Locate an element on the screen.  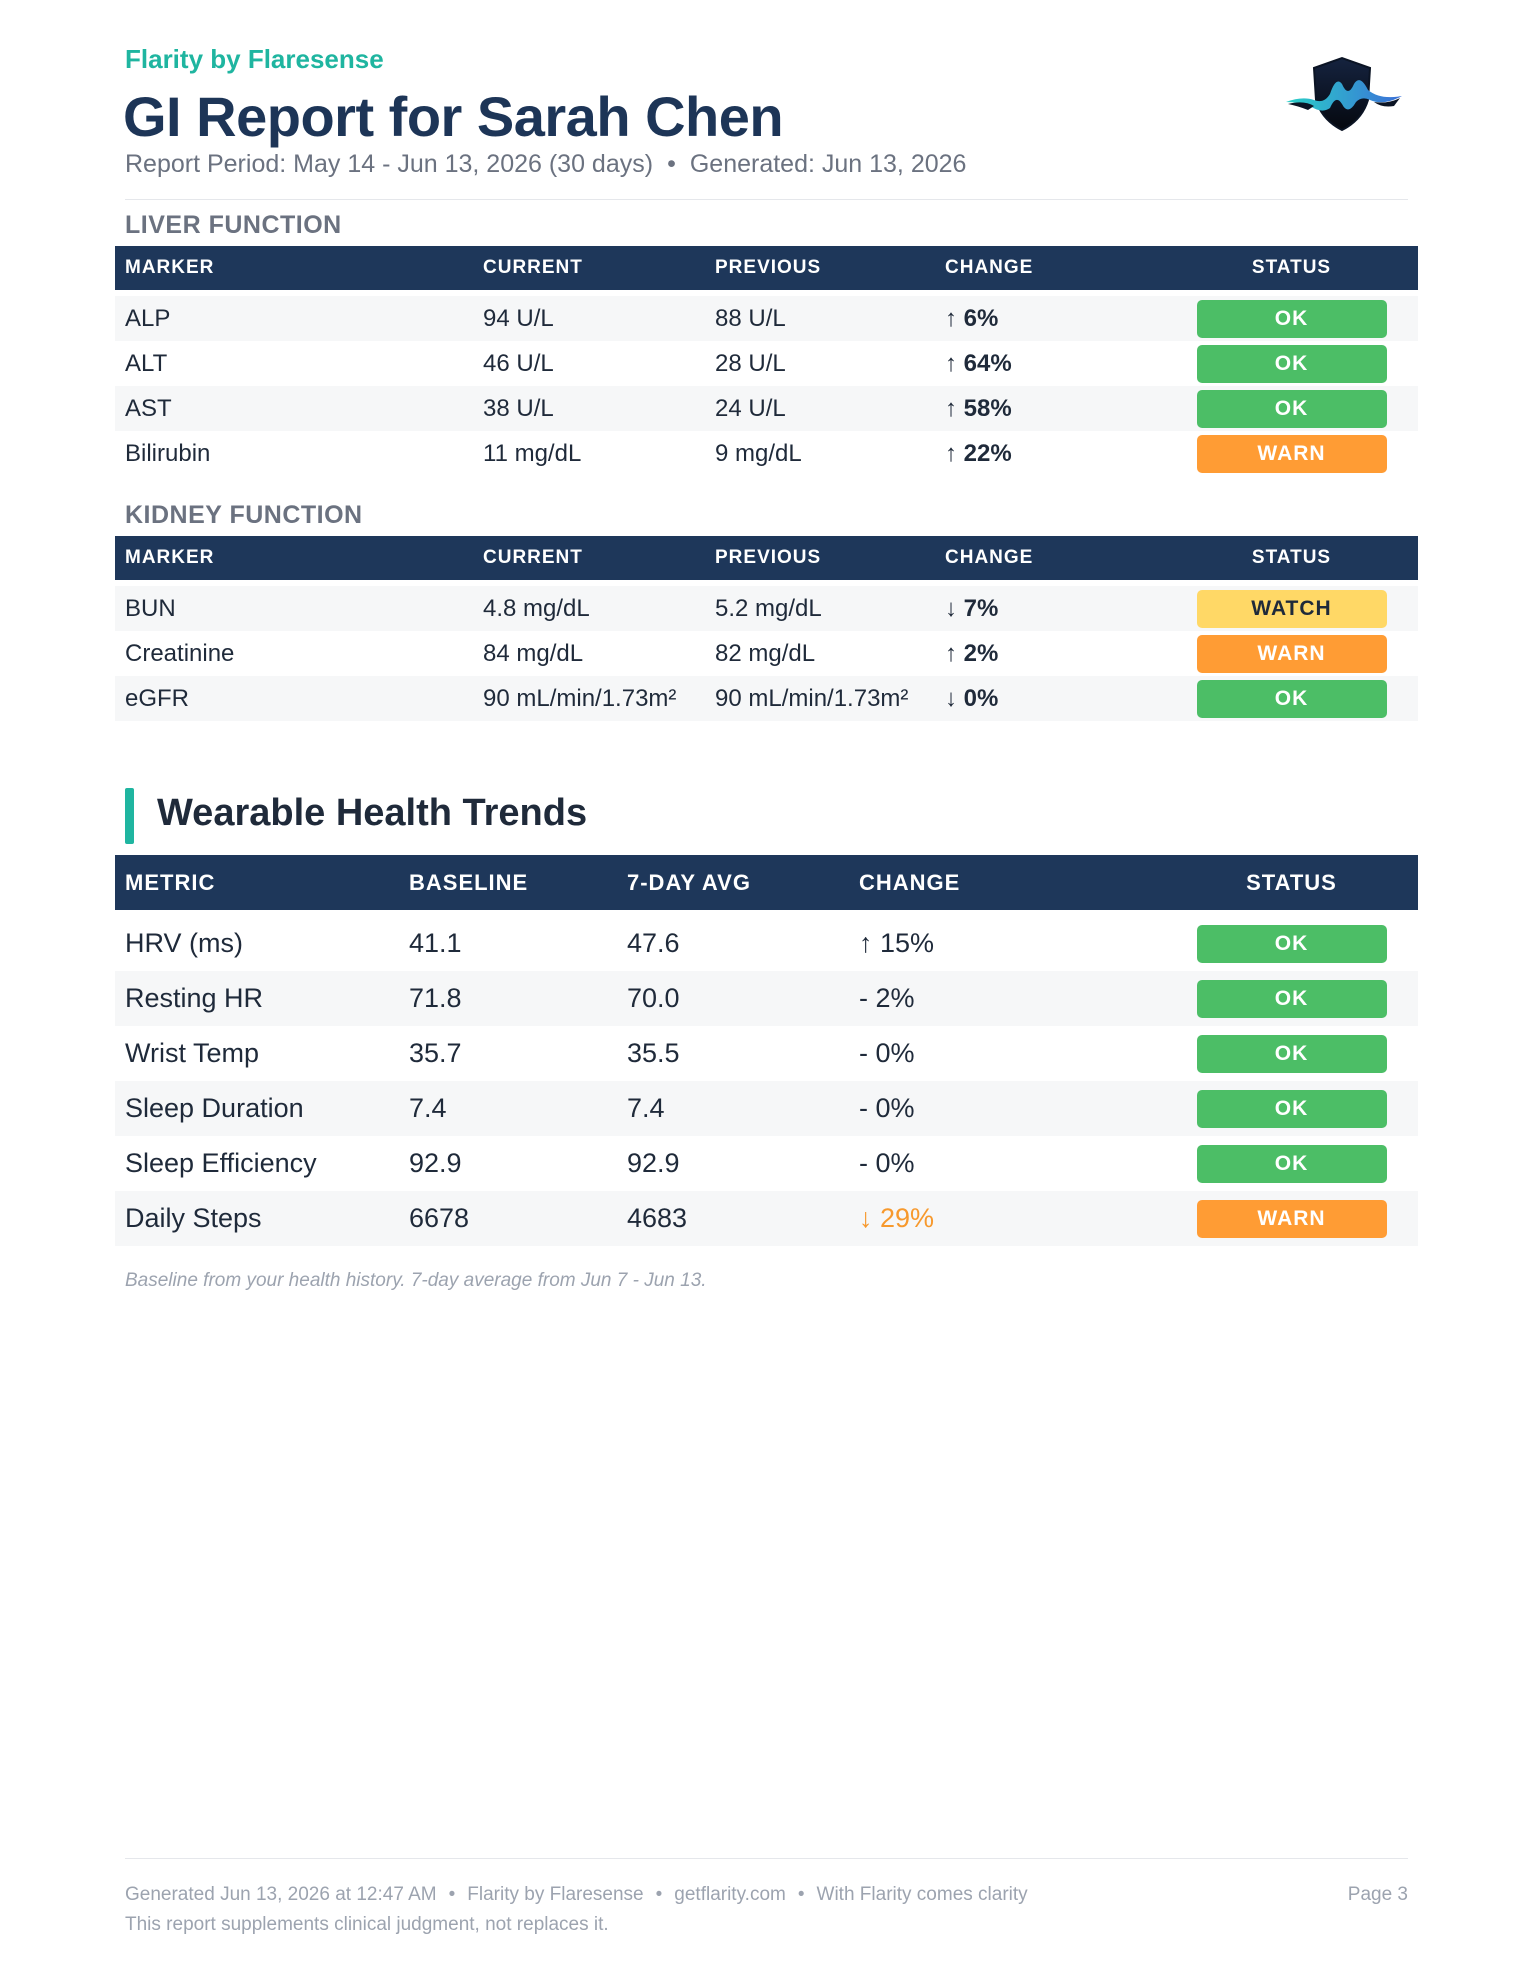
table-row: Bilirubin 11 mg/dL 9 mg/dL ↑ 22% WARN is located at coordinates (766, 453).